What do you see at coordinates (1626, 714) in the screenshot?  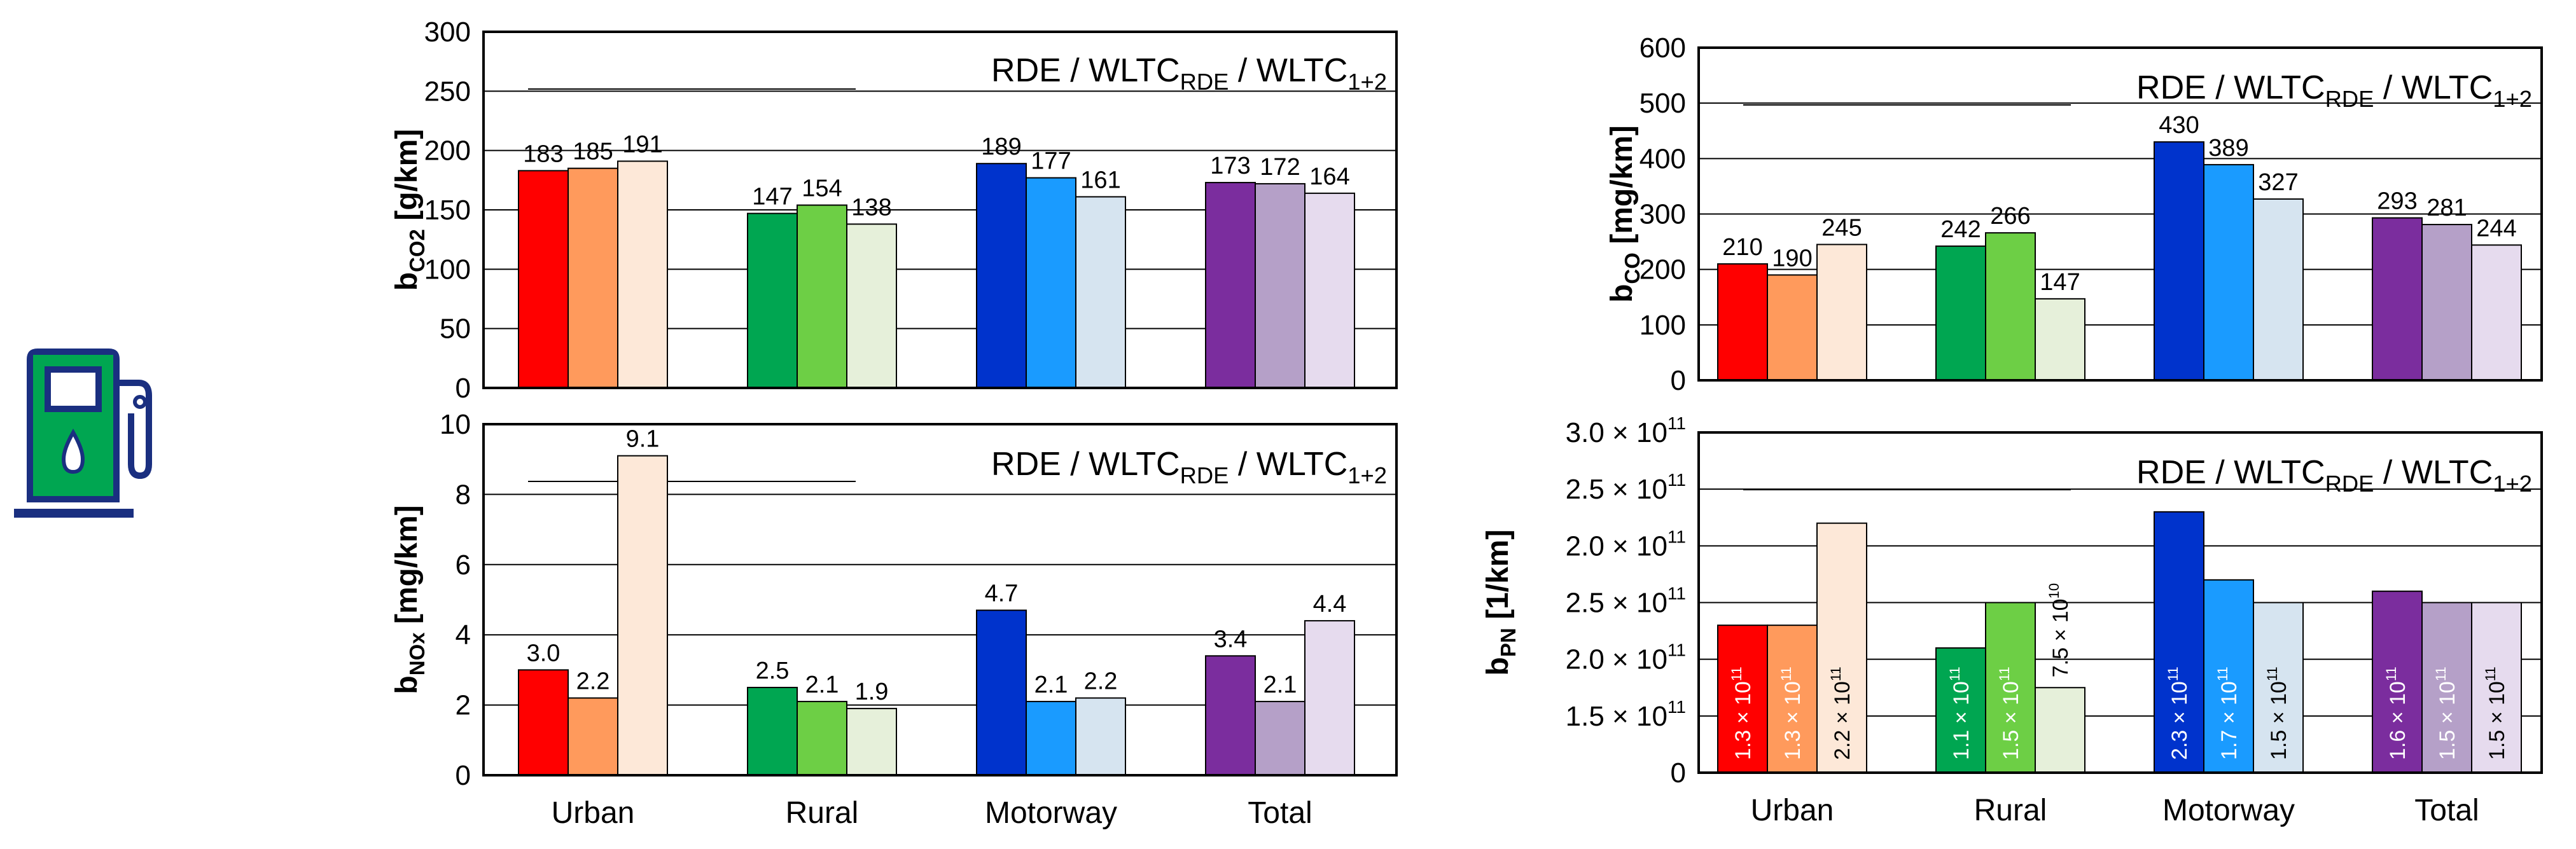 I see `y-tick-label: 1.5 × 10¹¹` at bounding box center [1626, 714].